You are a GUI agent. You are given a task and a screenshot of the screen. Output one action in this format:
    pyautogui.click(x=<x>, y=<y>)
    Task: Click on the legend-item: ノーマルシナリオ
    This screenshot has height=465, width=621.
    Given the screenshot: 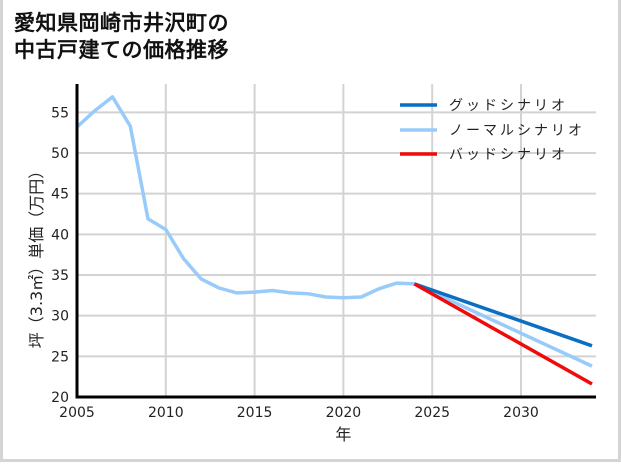 What is the action you would take?
    pyautogui.click(x=492, y=131)
    